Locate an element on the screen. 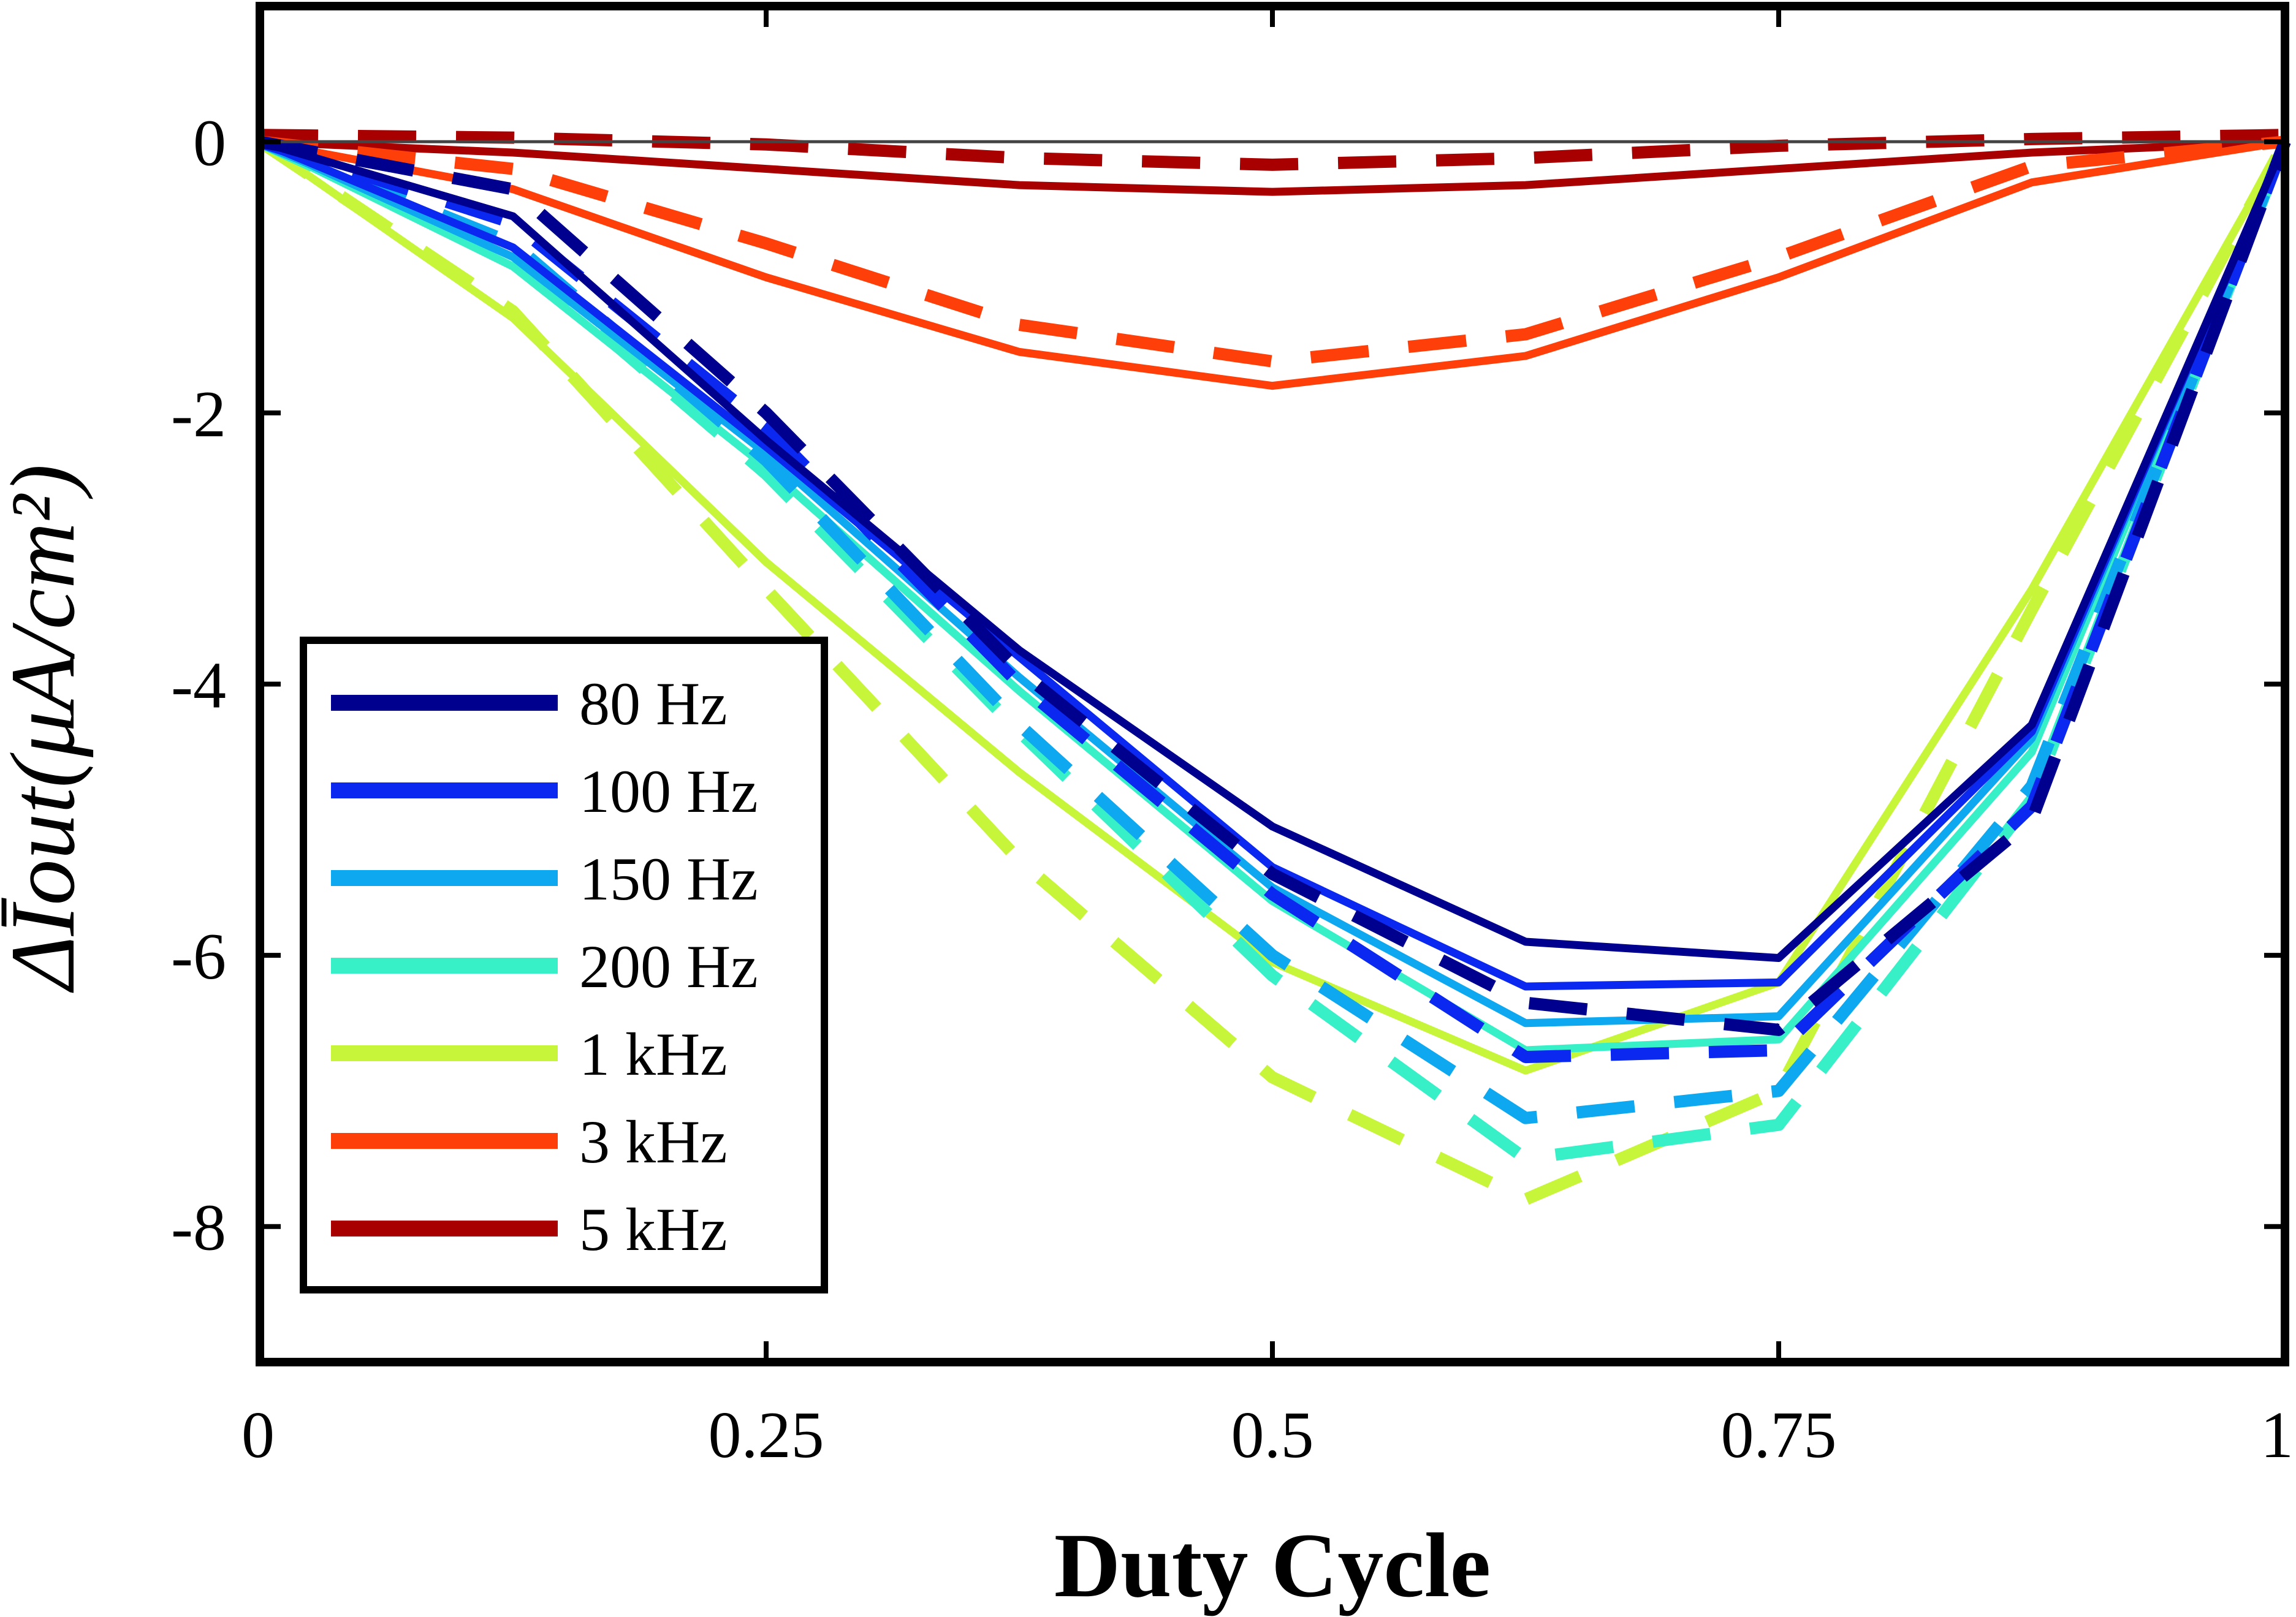 The image size is (2296, 1617). legend-label-3-khz: 3 kHz is located at coordinates (653, 1142).